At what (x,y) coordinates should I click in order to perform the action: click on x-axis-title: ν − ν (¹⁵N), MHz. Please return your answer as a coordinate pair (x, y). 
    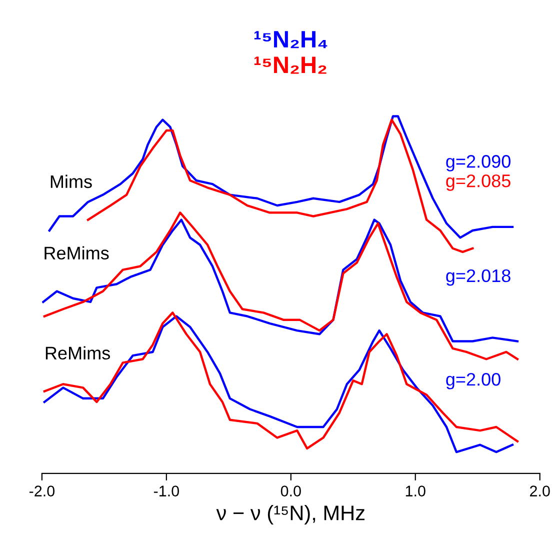
    Looking at the image, I should click on (290, 514).